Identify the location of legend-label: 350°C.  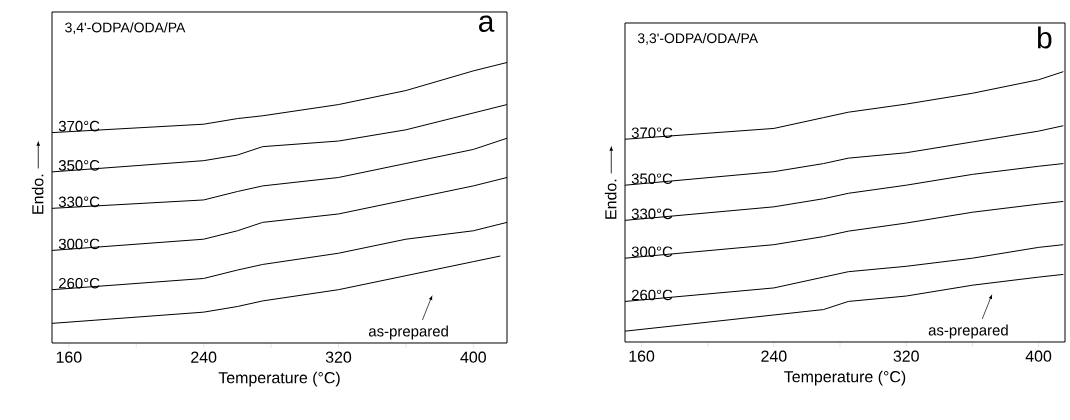
(79, 165).